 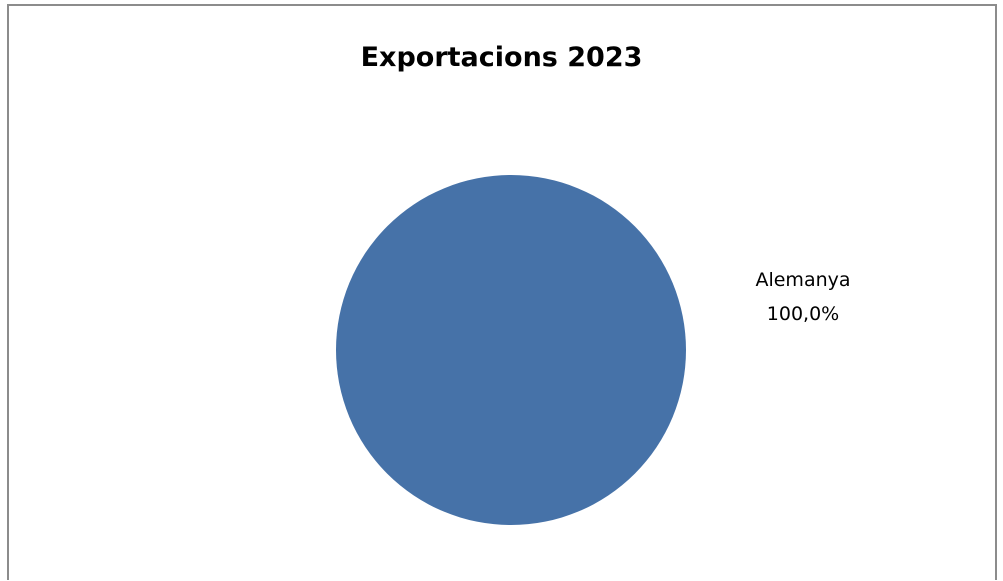 What do you see at coordinates (501, 57) in the screenshot?
I see `chart-title: Exportacions 2023` at bounding box center [501, 57].